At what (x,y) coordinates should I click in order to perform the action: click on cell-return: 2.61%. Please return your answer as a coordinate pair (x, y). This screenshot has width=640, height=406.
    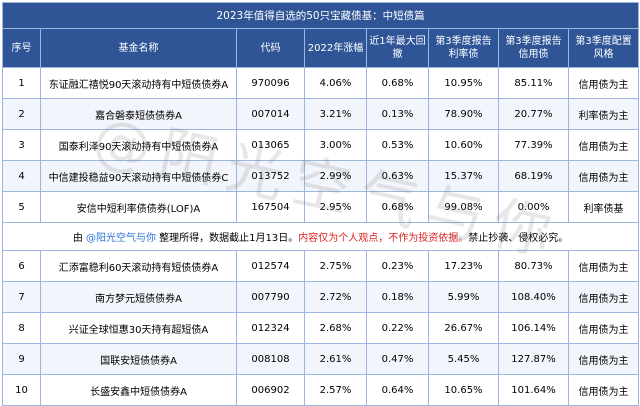
    Looking at the image, I should click on (335, 359).